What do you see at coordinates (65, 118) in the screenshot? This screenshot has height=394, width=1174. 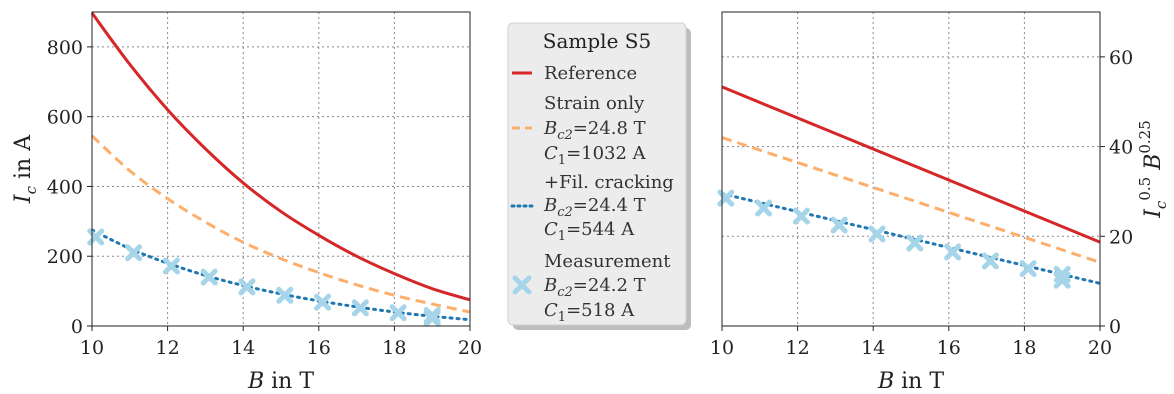 I see `left-y-tick-label: 600` at bounding box center [65, 118].